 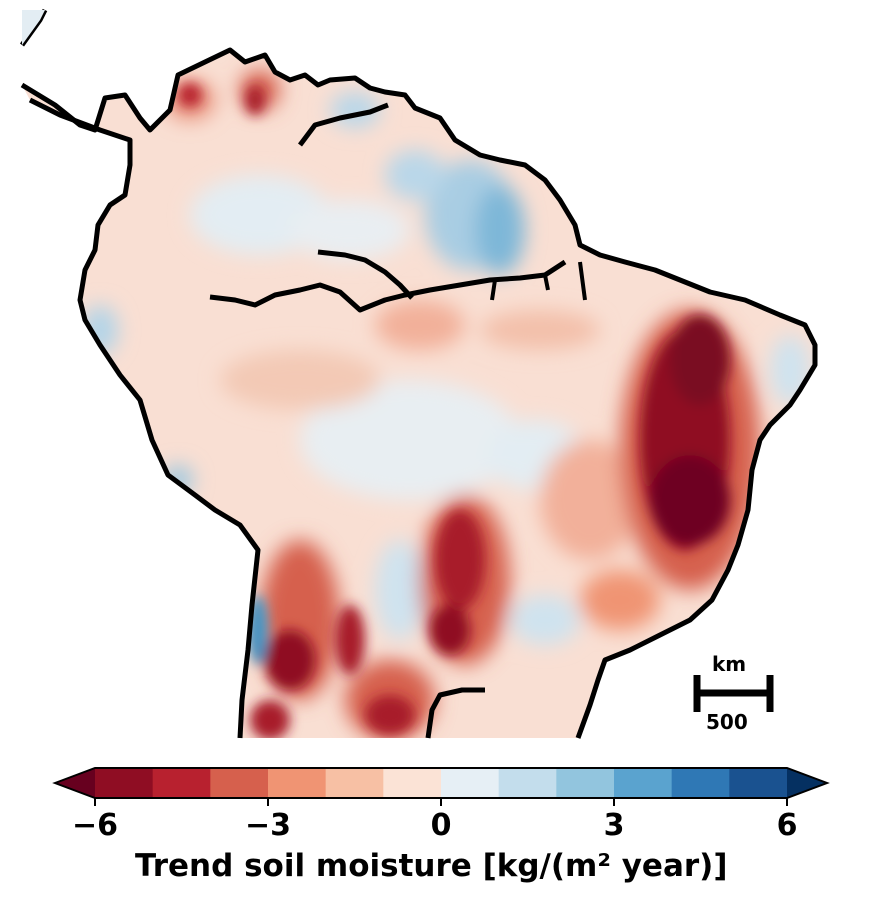 I want to click on parana-river, so click(x=455, y=713).